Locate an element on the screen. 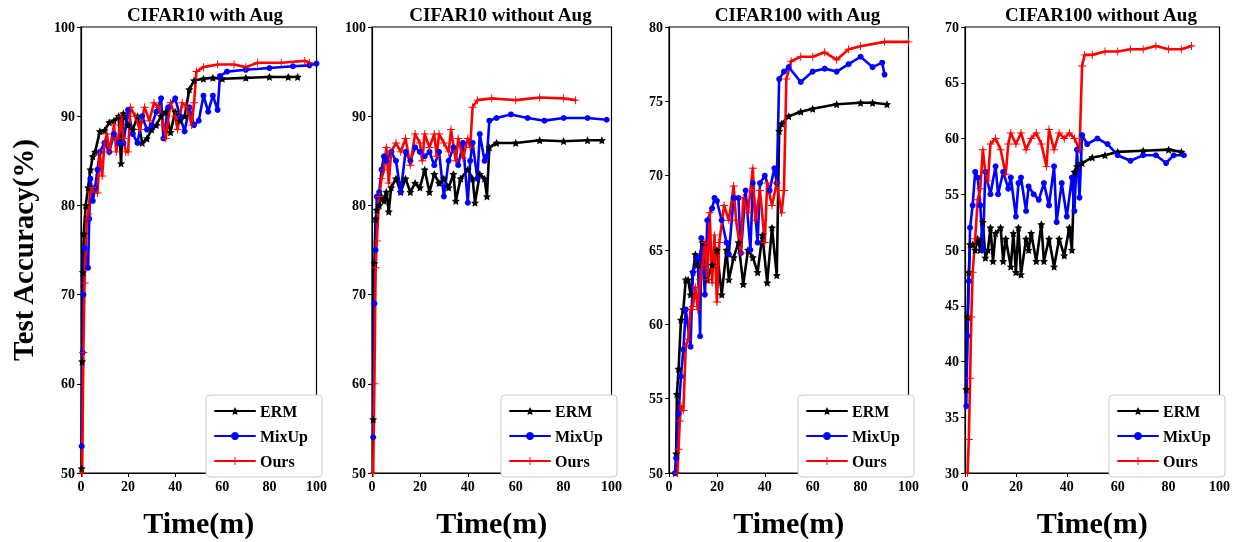 The height and width of the screenshot is (542, 1233). y-tick-label: 45 is located at coordinates (952, 306).